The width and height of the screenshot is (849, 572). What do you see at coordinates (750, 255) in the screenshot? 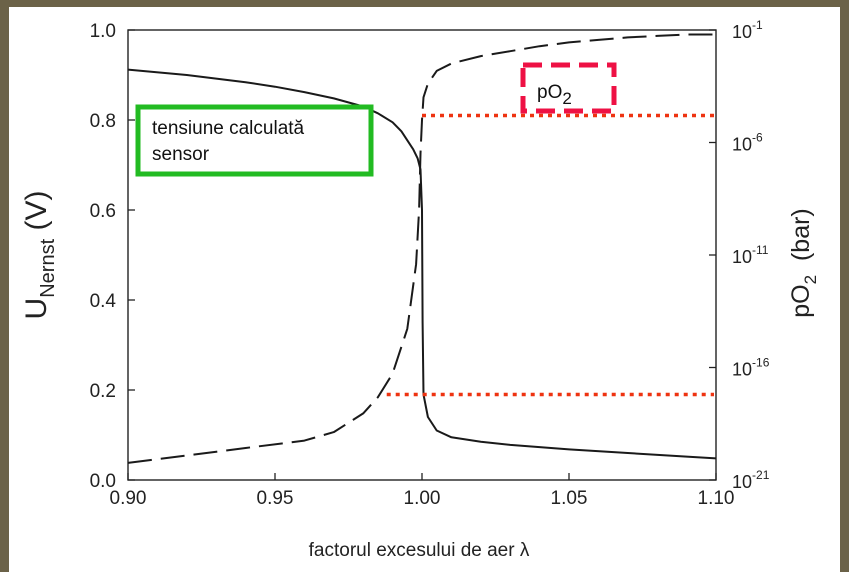
I see `y2-tick-label: 10⁻¹¹` at bounding box center [750, 255].